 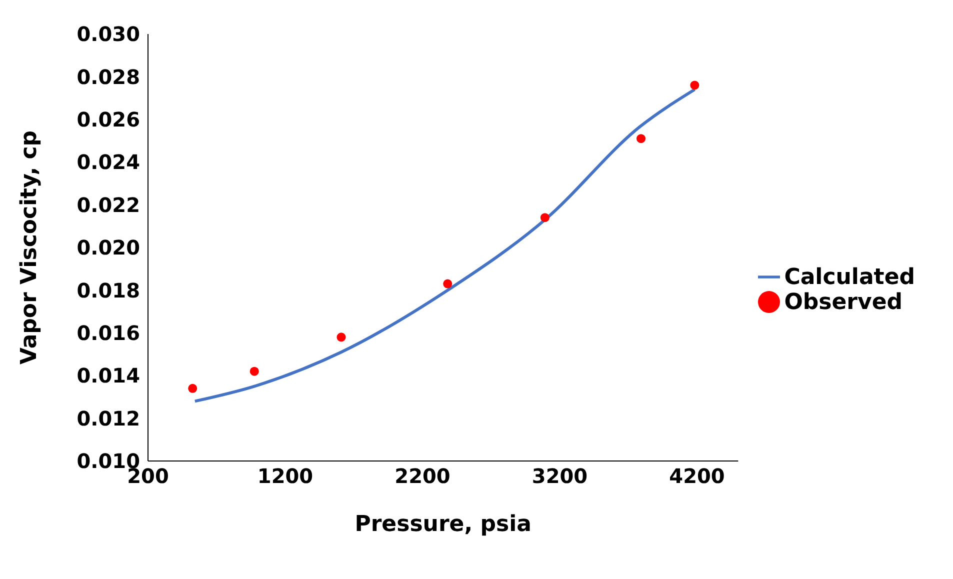 I want to click on x-tick-label: 1200, so click(x=285, y=476).